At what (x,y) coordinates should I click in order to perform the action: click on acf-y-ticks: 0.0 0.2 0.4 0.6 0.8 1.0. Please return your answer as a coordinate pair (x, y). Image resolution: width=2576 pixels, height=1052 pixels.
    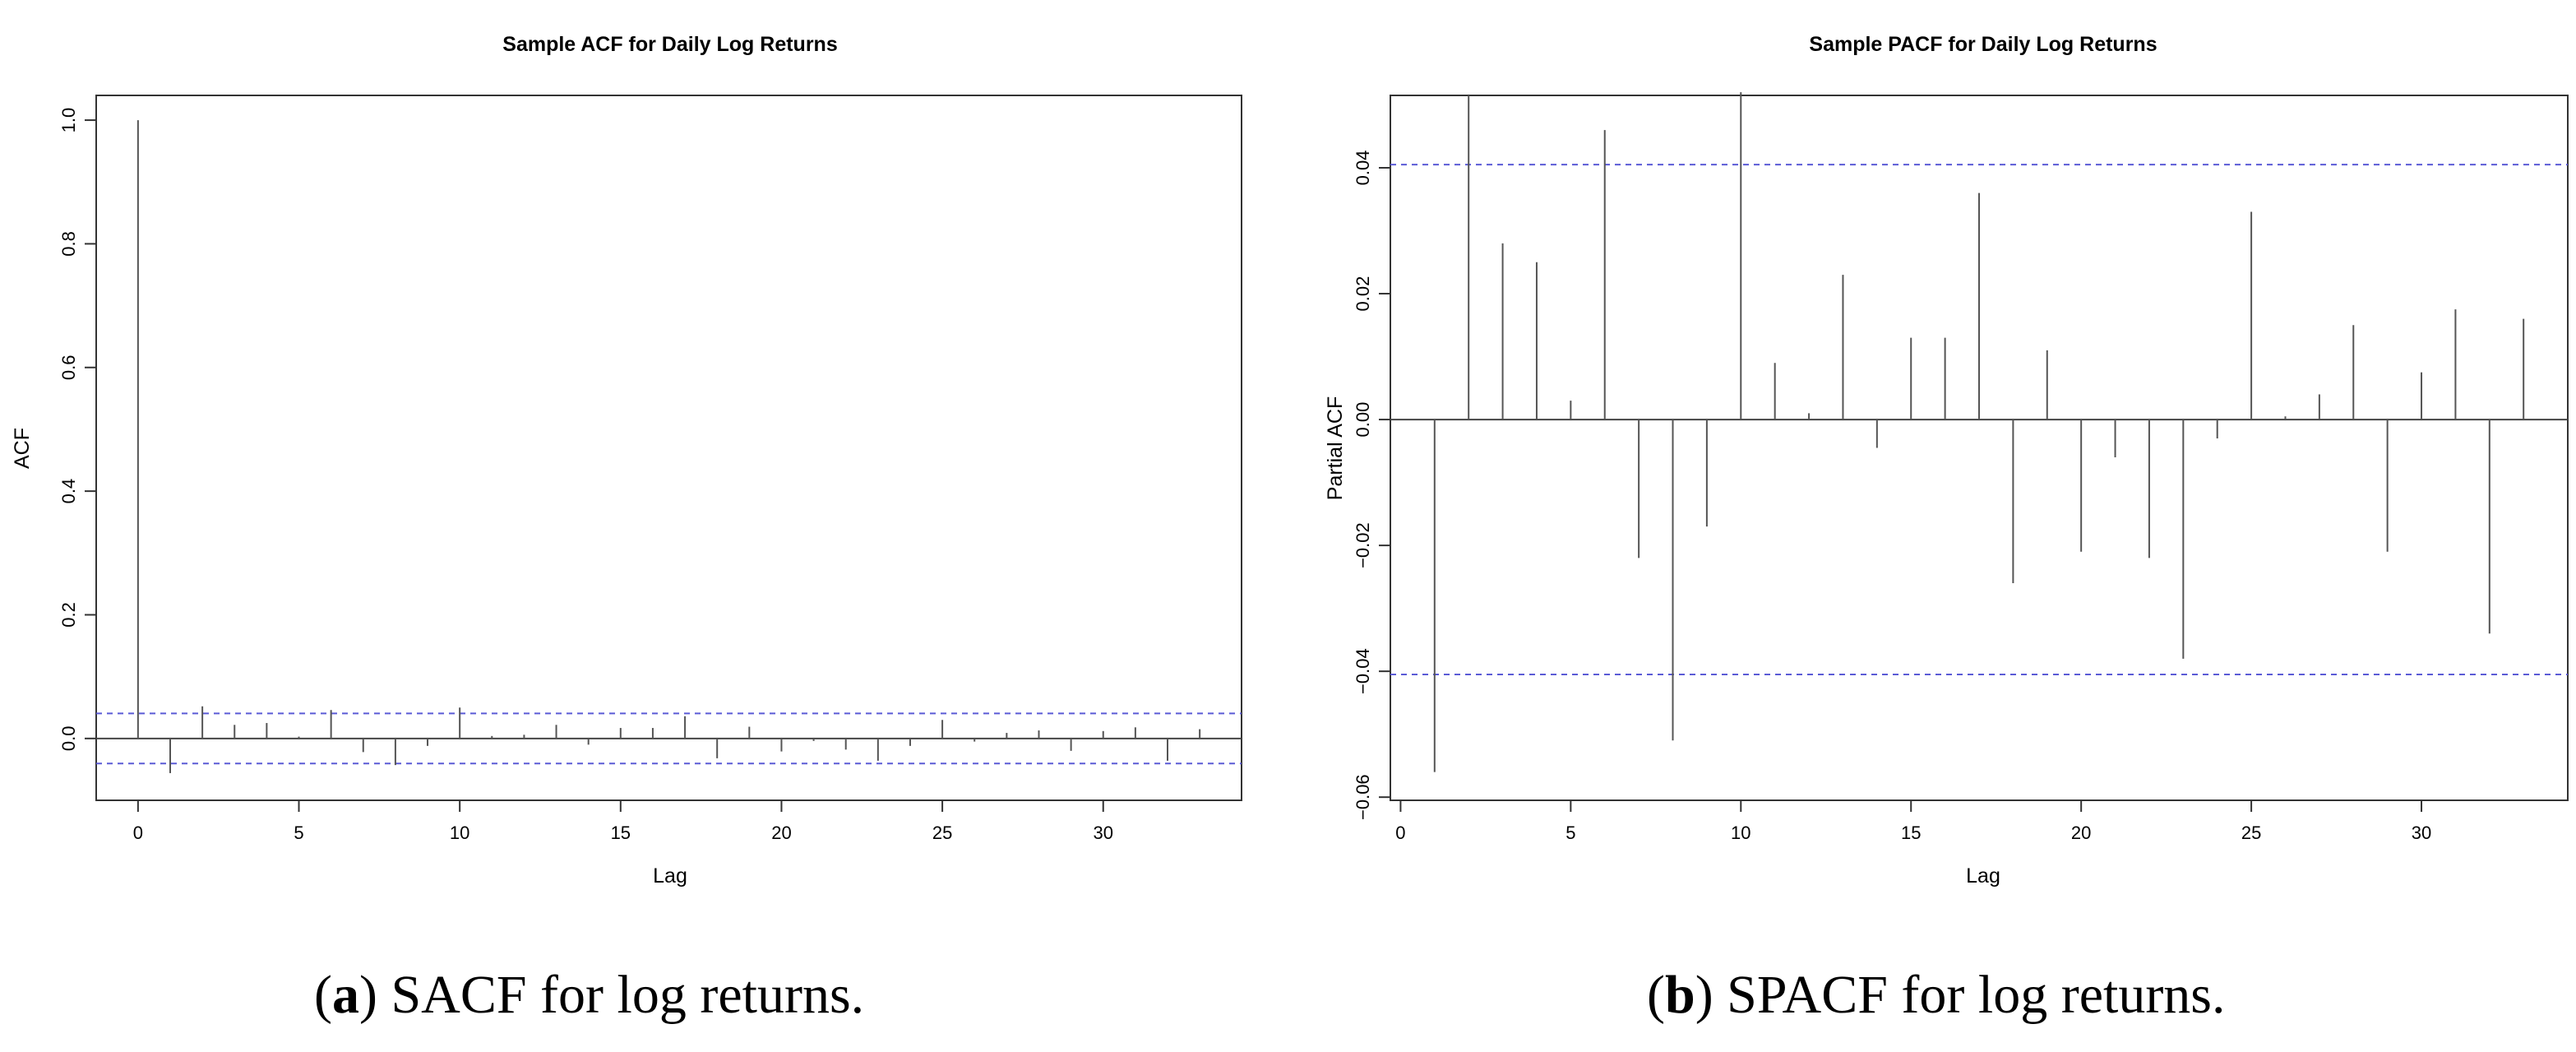
    Looking at the image, I should click on (77, 430).